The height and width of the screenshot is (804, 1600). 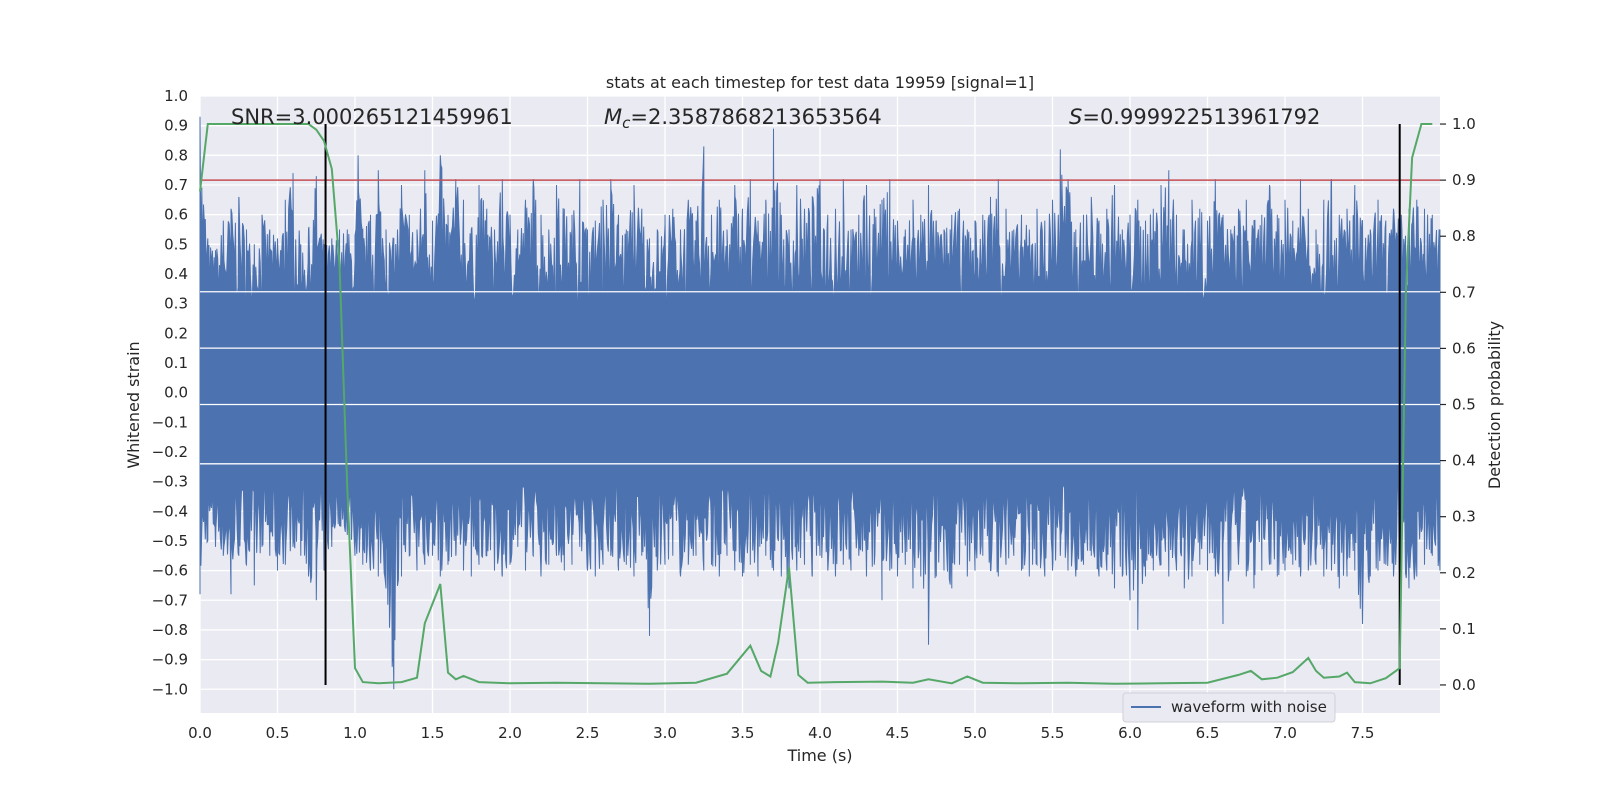 What do you see at coordinates (170, 600) in the screenshot?
I see `y-left-tick-label: −0.7` at bounding box center [170, 600].